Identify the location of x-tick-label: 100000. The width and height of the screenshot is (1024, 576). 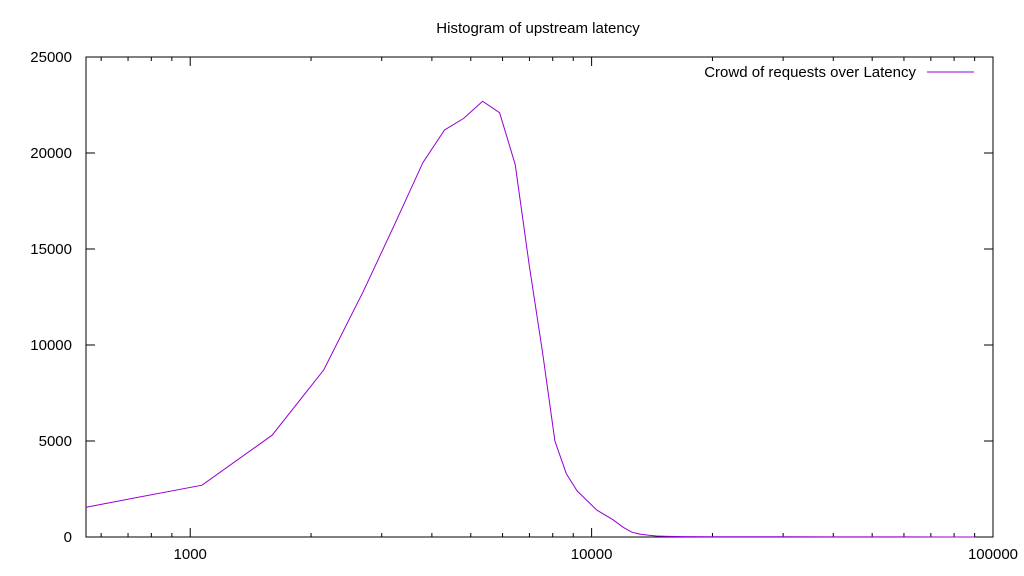
(993, 554).